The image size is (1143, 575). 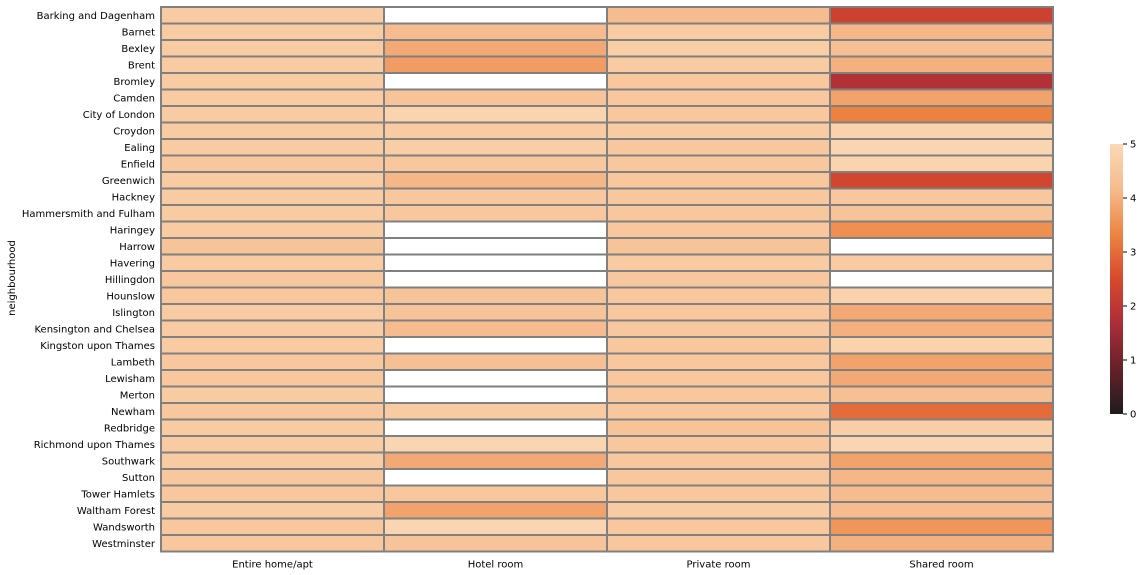 I want to click on row-label: Islington, so click(x=133, y=313).